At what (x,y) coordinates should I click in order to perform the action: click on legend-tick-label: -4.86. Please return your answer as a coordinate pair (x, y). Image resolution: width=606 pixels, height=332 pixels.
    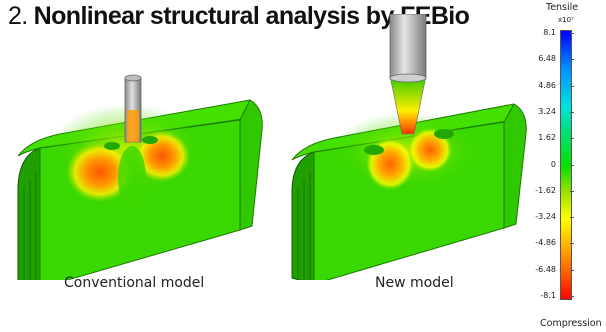
    Looking at the image, I should click on (545, 243).